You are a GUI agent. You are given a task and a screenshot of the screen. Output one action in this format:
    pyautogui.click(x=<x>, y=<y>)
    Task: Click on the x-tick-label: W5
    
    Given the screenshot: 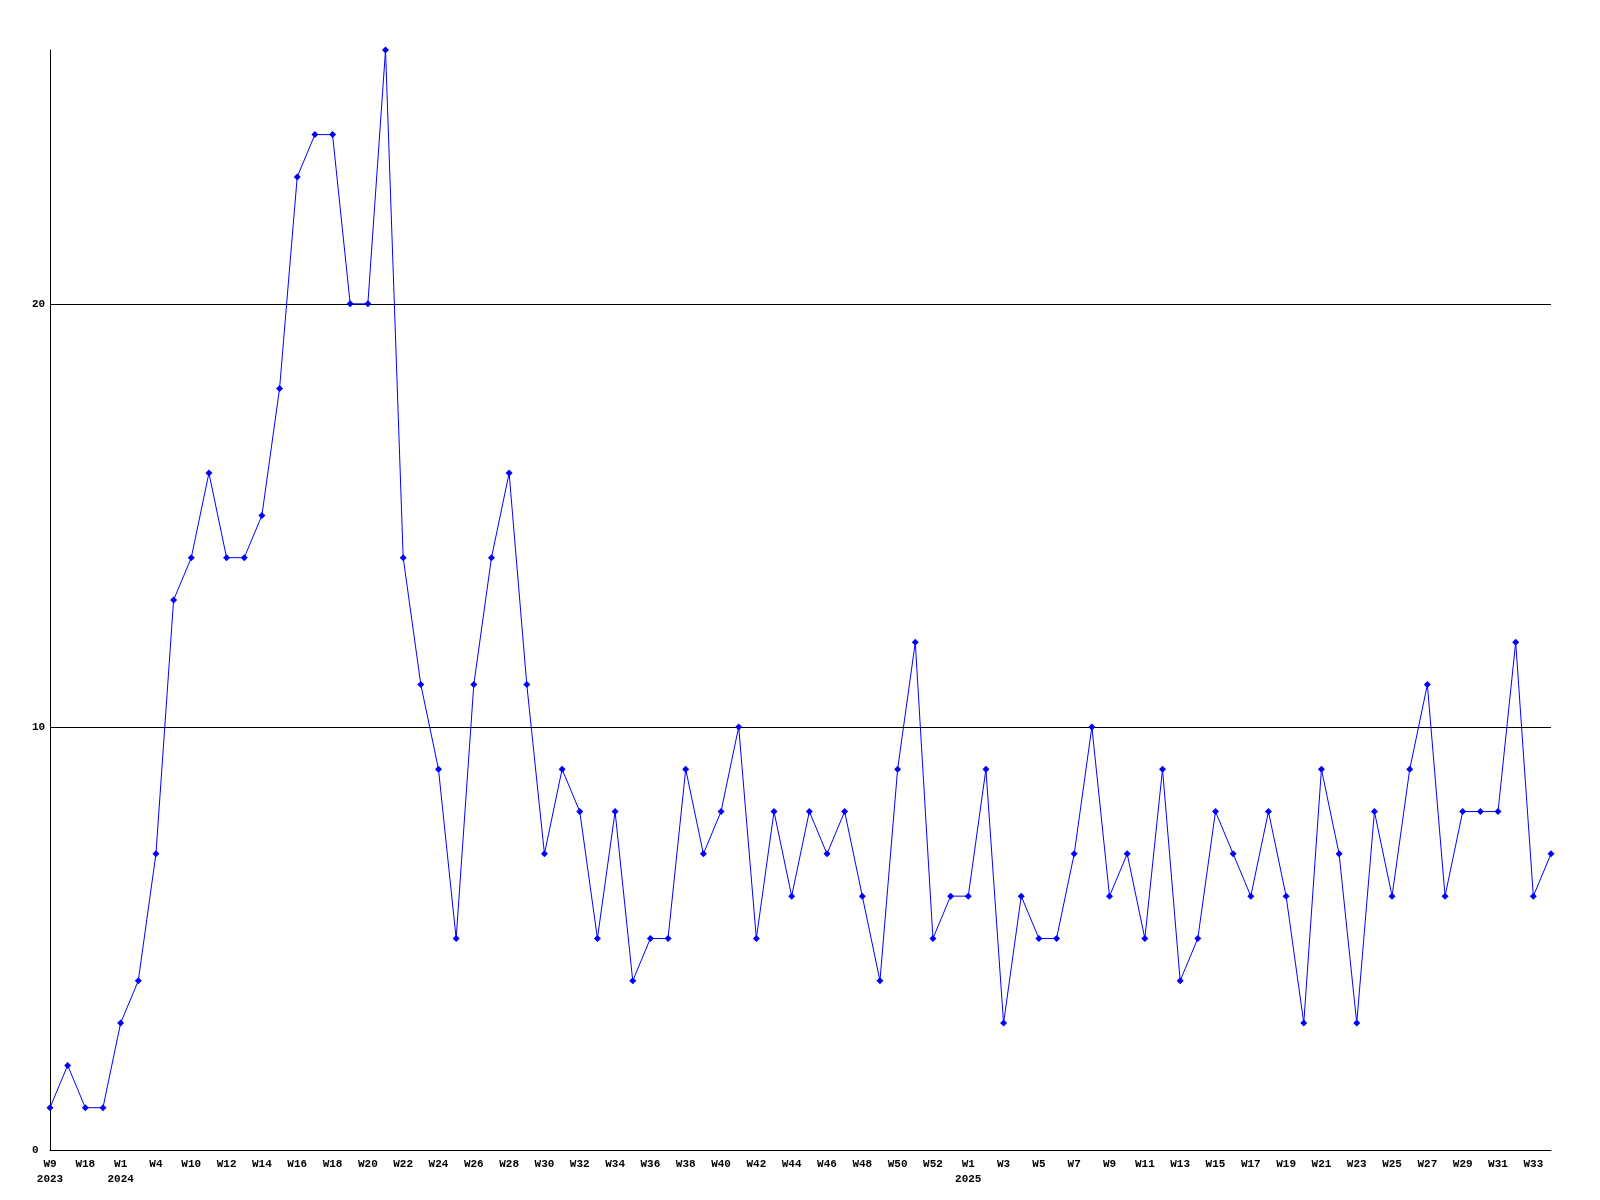 What is the action you would take?
    pyautogui.click(x=1039, y=1163)
    